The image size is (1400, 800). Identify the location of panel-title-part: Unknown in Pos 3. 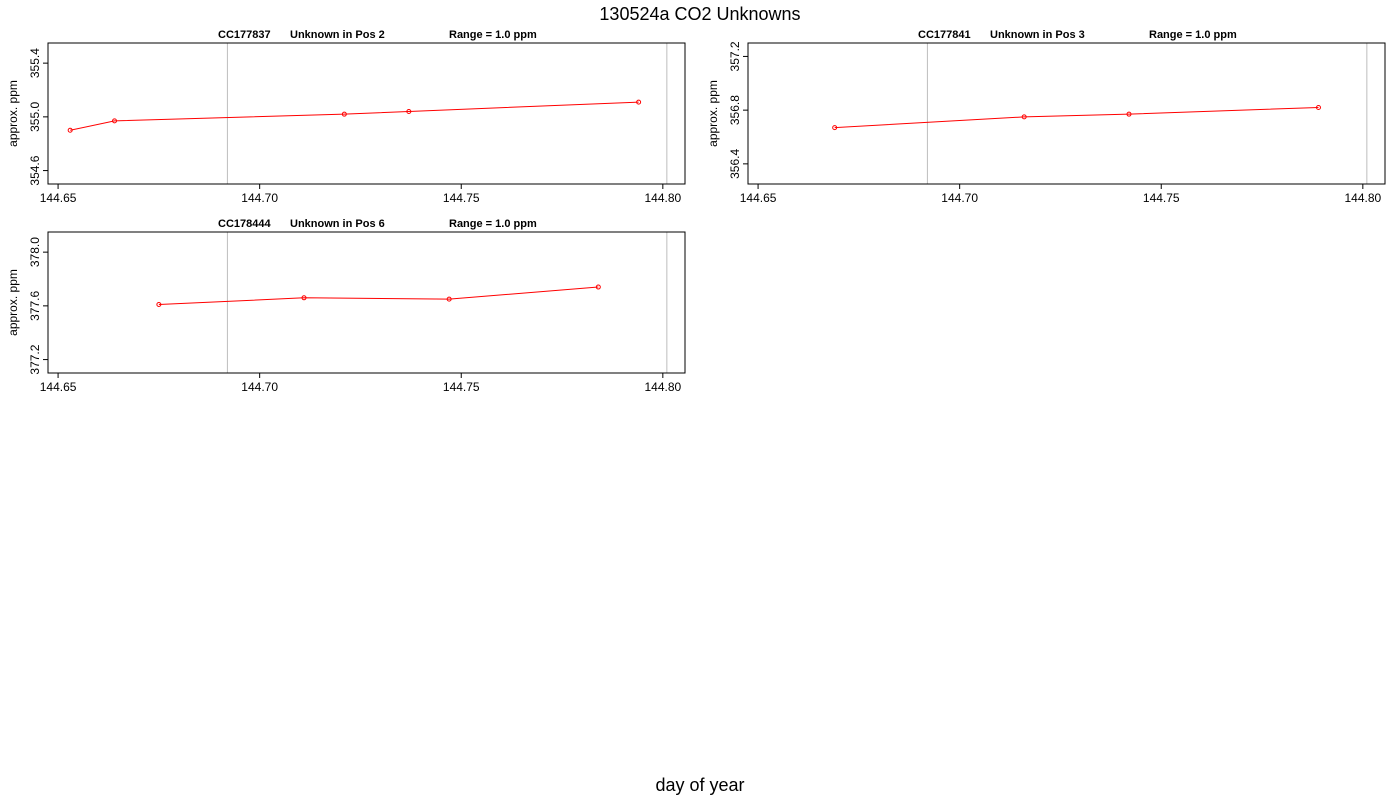
(1037, 35).